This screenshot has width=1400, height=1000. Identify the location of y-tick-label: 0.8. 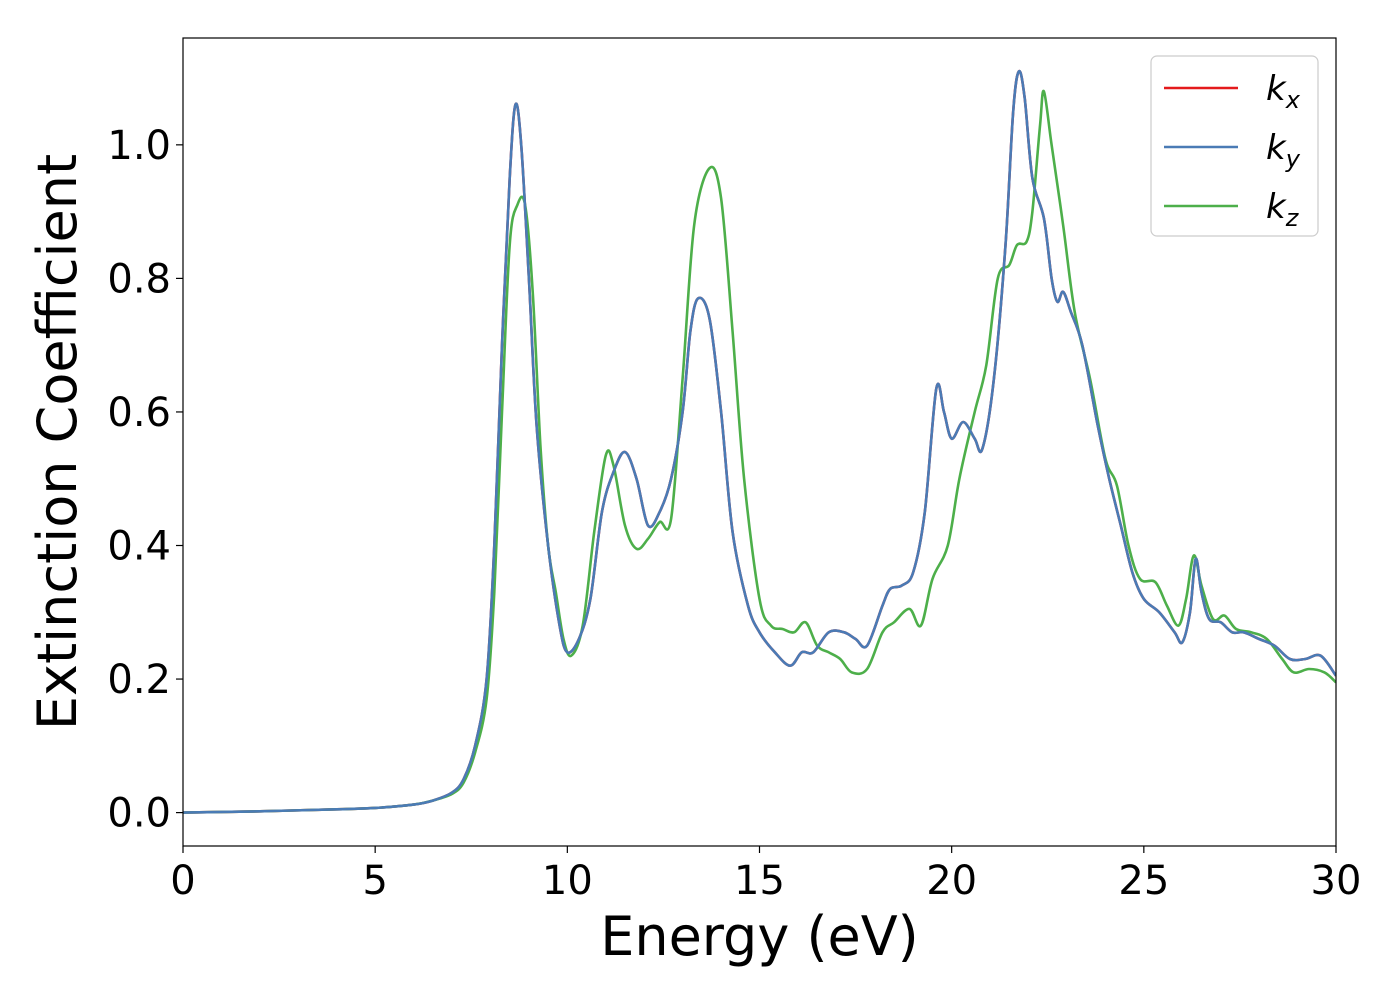
(139, 279).